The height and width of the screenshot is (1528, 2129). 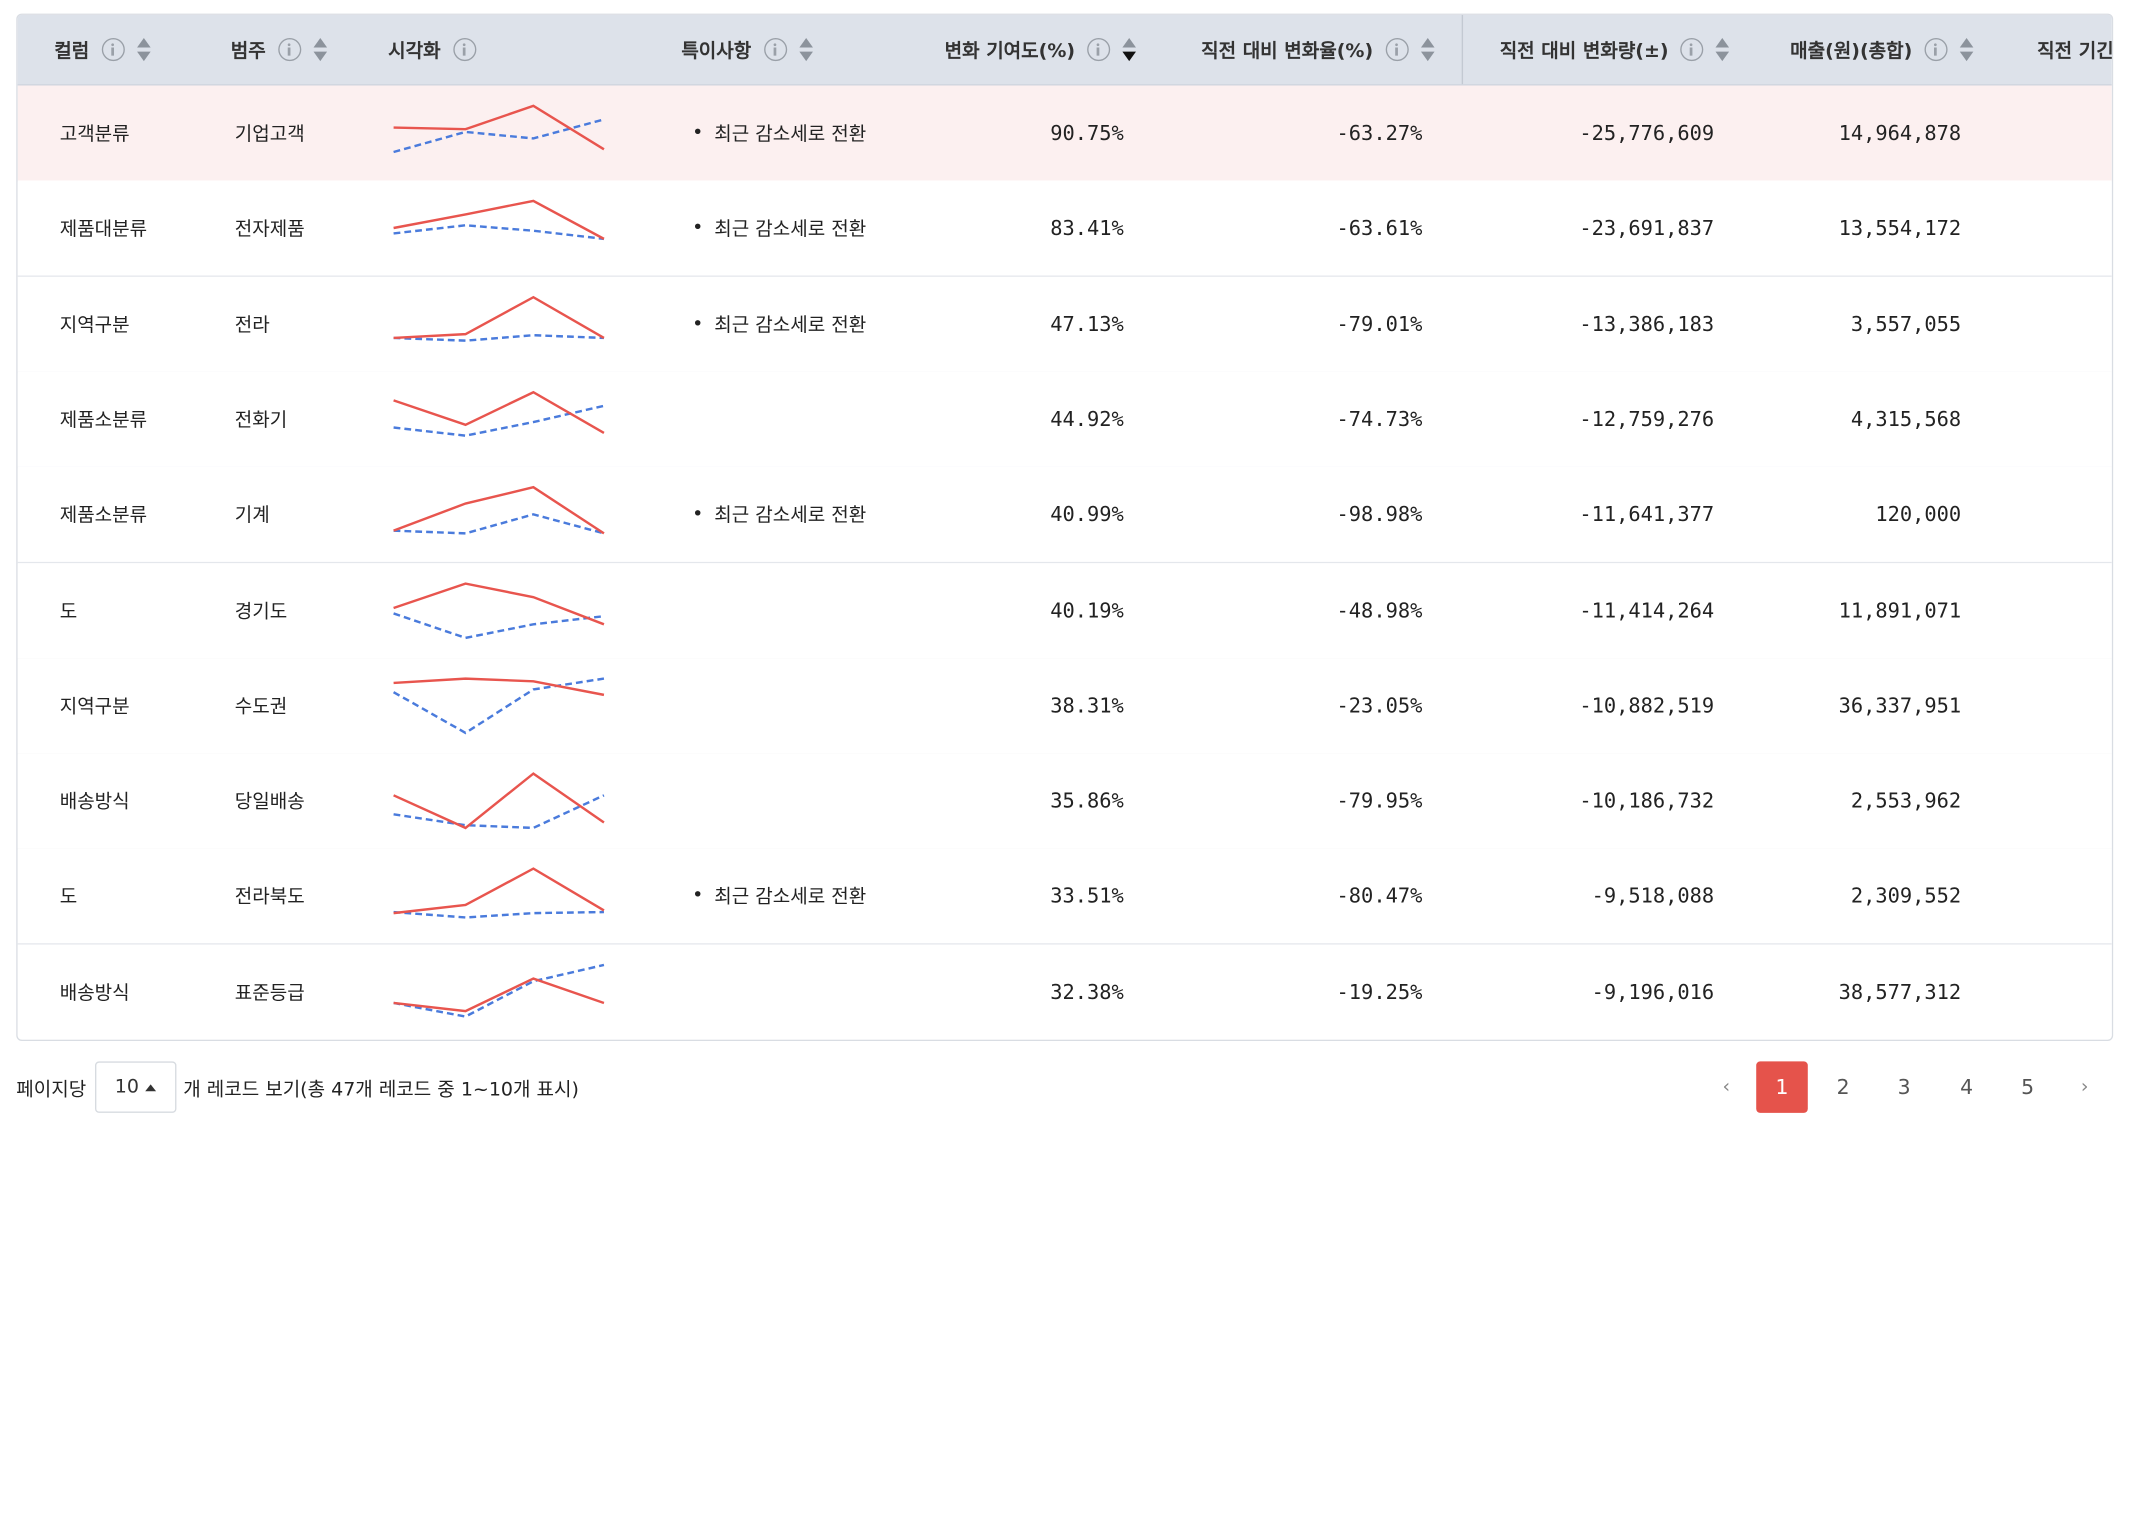 I want to click on prev-page-button: ‹, so click(x=1726, y=1087).